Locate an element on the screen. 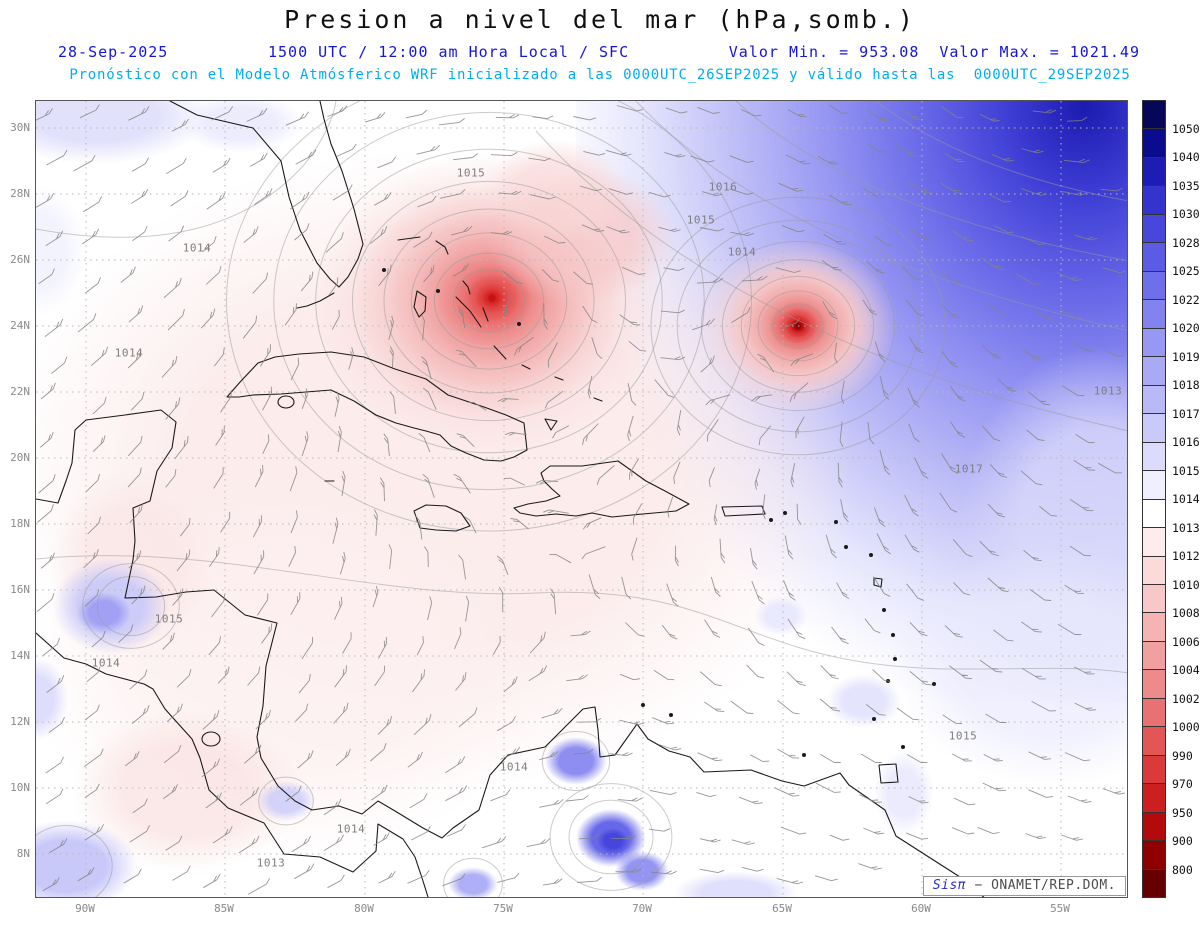 This screenshot has height=927, width=1200. colorbar-label: 1012 is located at coordinates (1186, 556).